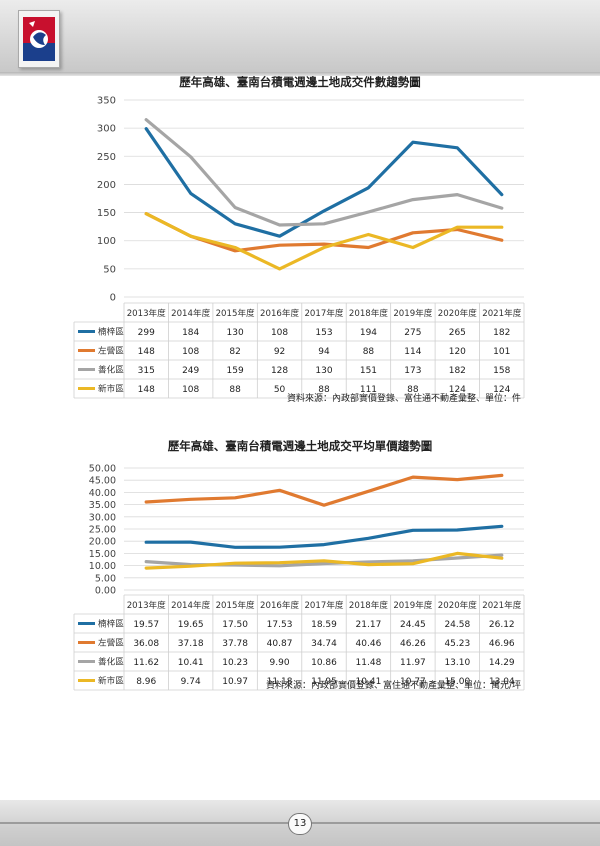  What do you see at coordinates (106, 129) in the screenshot?
I see `y-tick-label: 300` at bounding box center [106, 129].